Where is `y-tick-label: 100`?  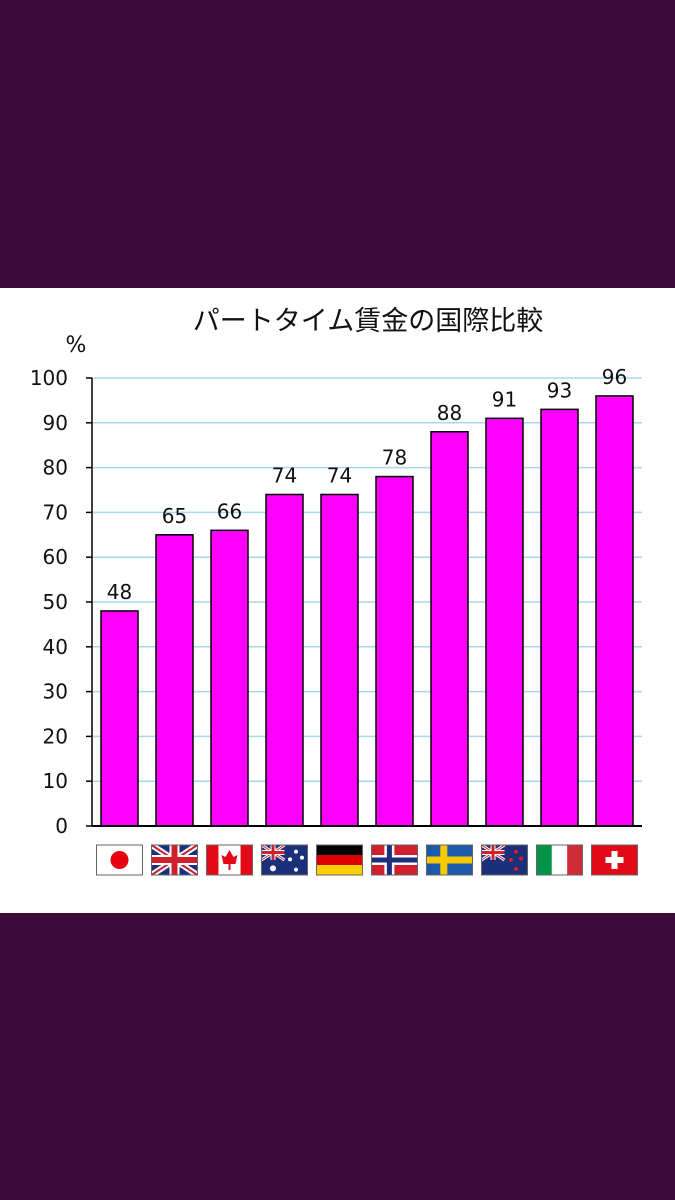 y-tick-label: 100 is located at coordinates (49, 378).